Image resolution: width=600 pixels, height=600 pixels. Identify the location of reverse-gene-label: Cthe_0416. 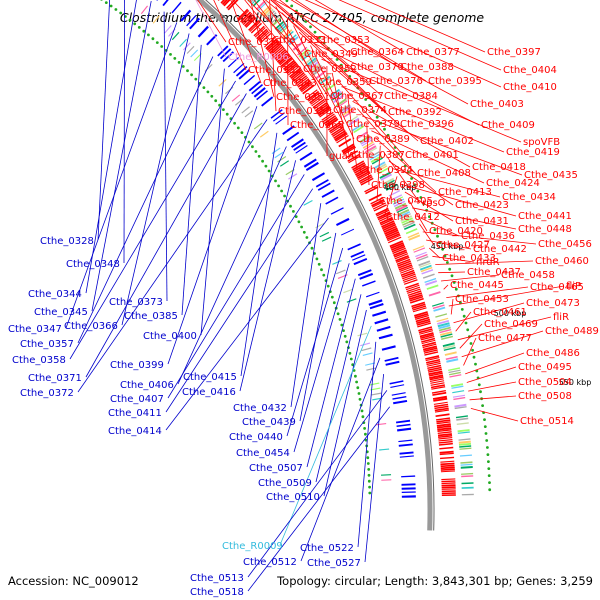
(209, 392).